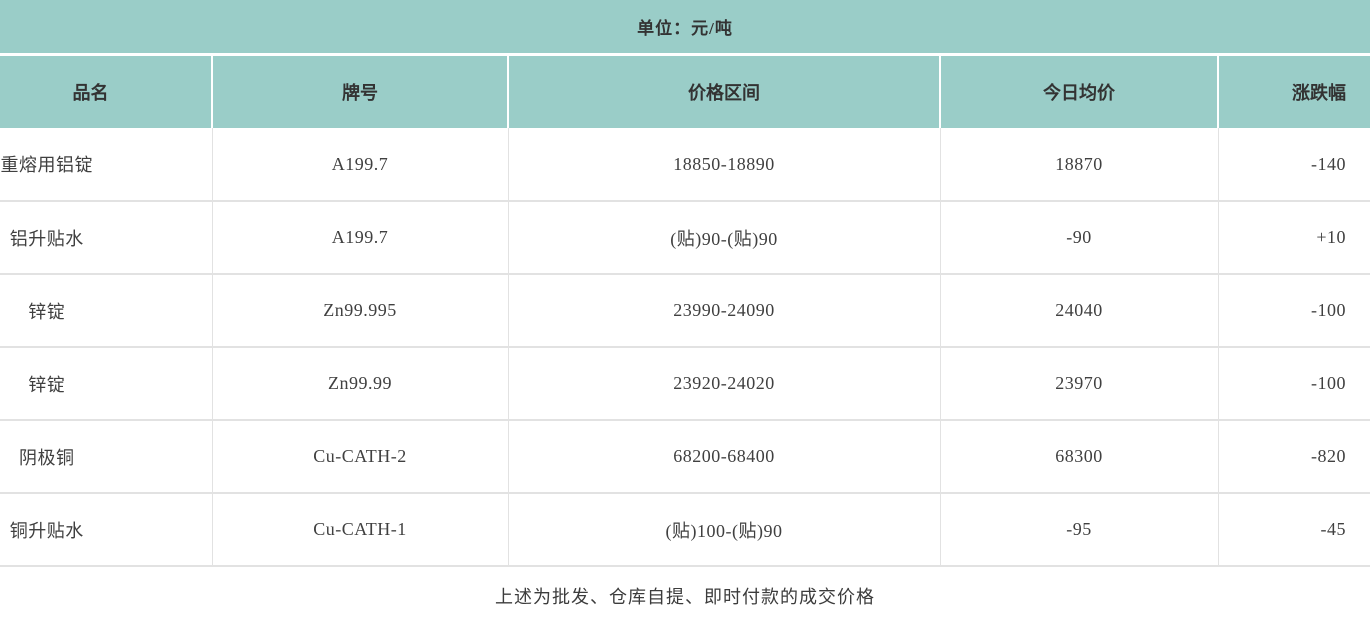 This screenshot has width=1370, height=625. I want to click on table-row: 重熔用铝锭 A199.7 18850-18890 18870 -140, so click(685, 165).